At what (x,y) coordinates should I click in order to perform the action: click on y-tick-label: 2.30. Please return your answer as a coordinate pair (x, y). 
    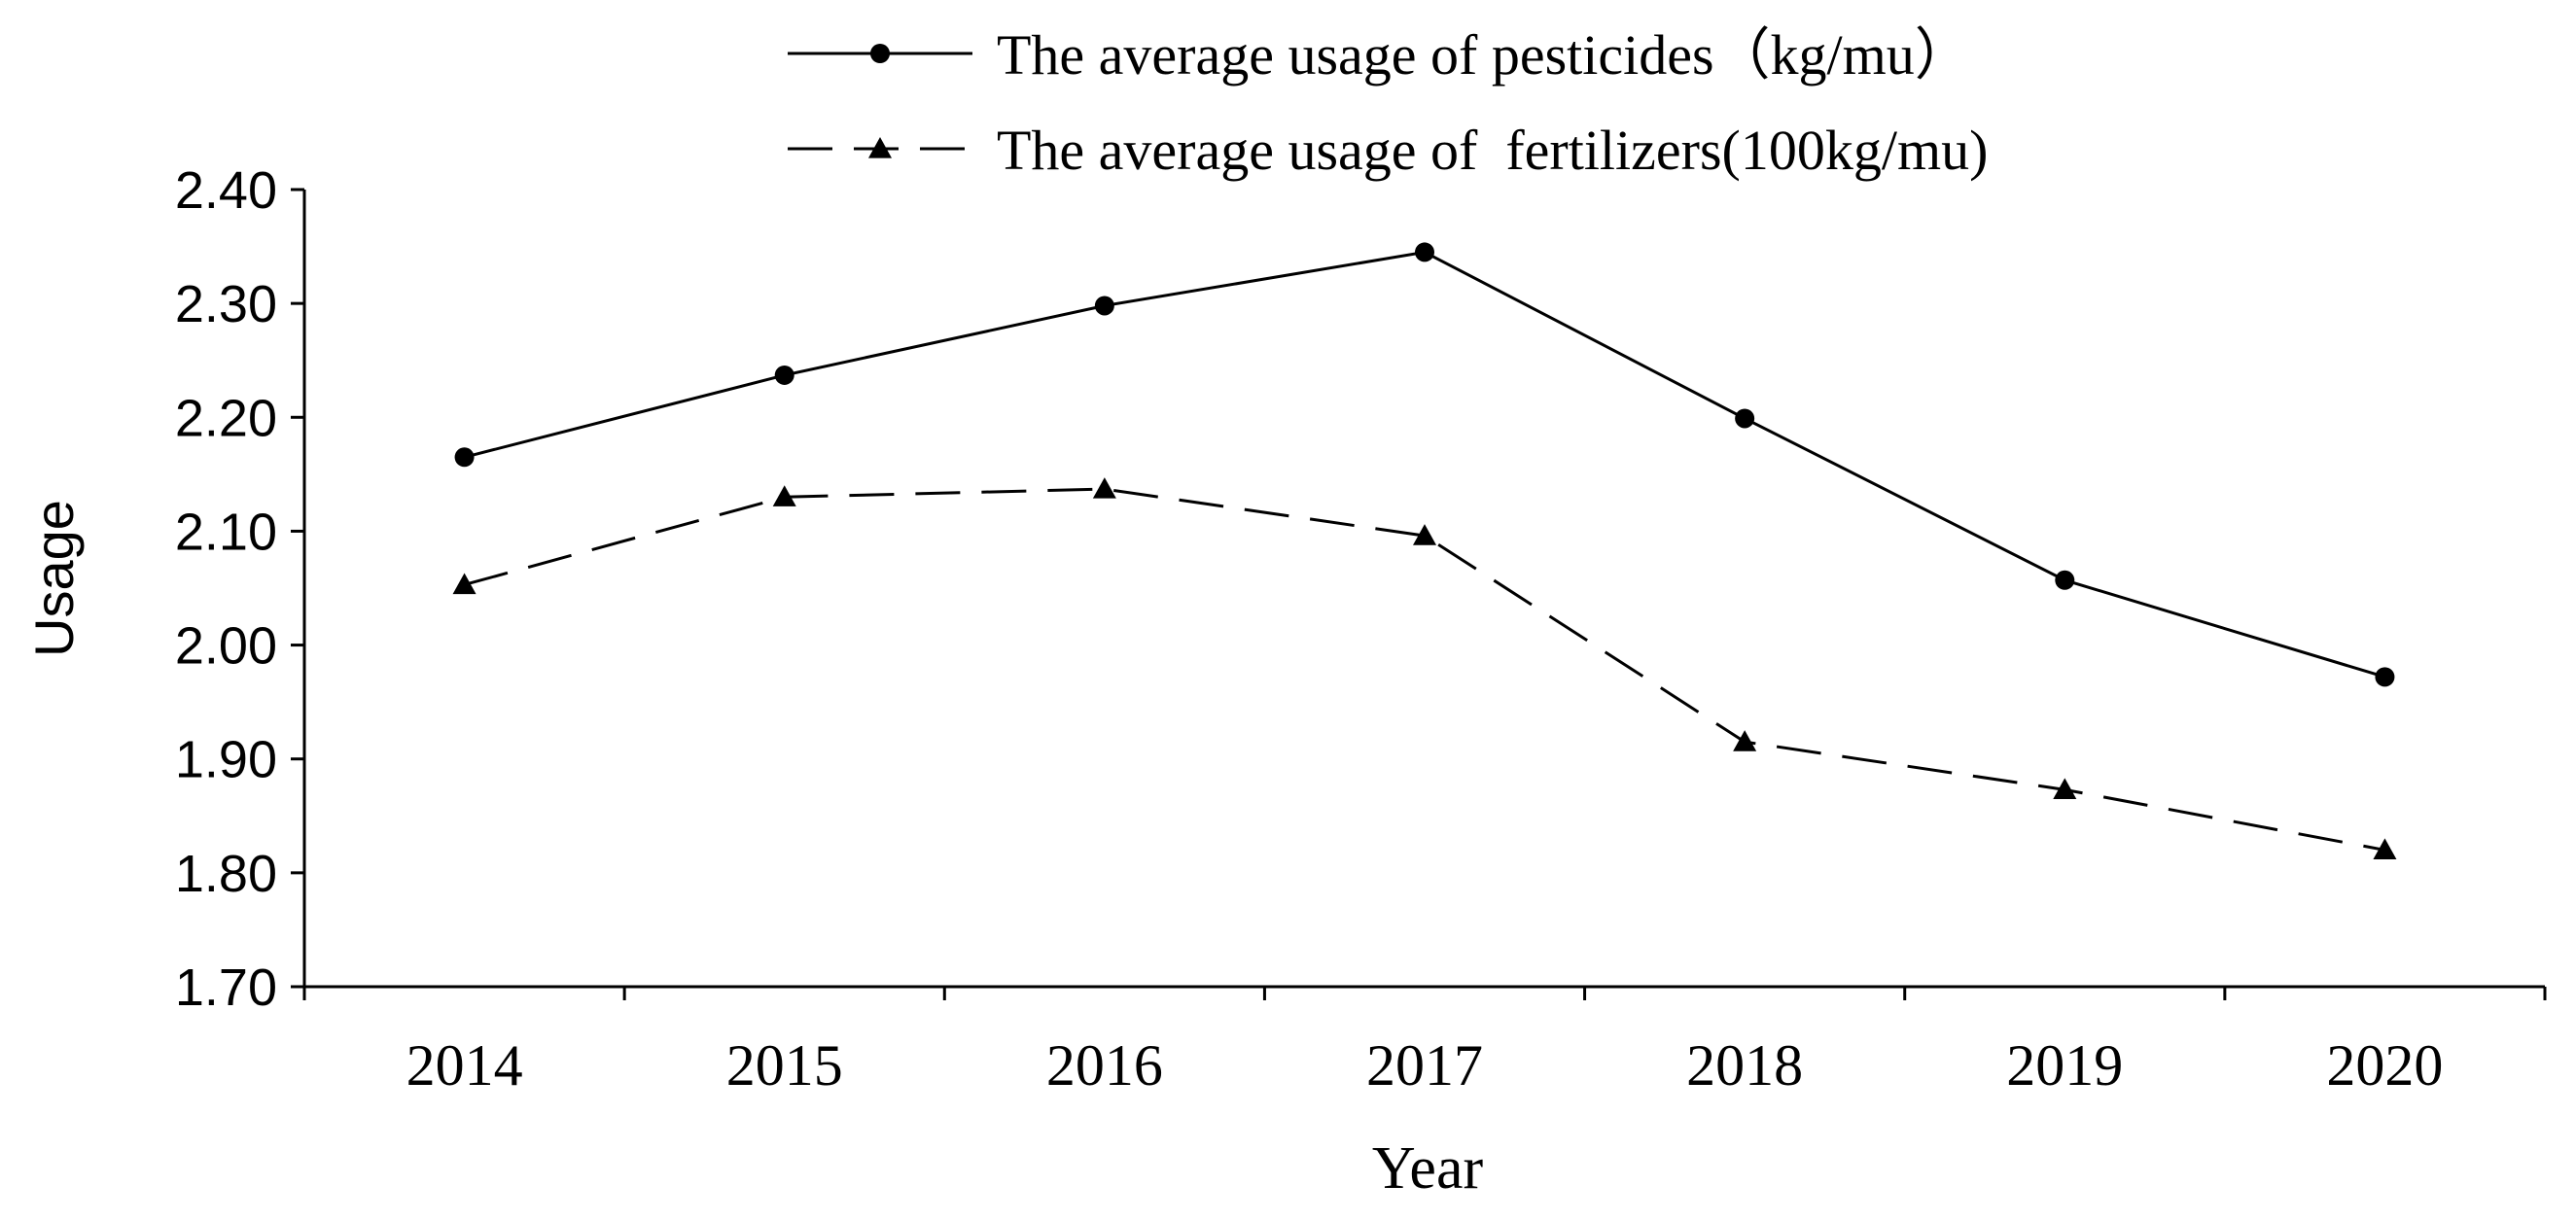
    Looking at the image, I should click on (226, 304).